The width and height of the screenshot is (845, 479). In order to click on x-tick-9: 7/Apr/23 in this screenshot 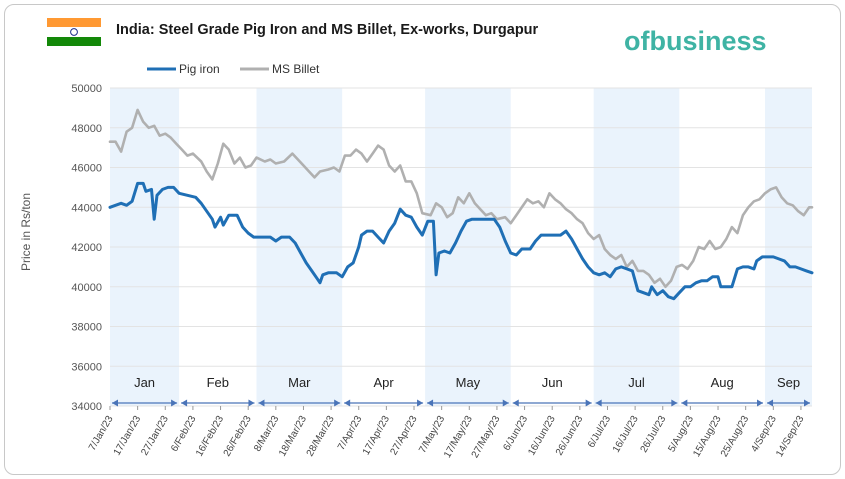, I will do `click(350, 433)`.